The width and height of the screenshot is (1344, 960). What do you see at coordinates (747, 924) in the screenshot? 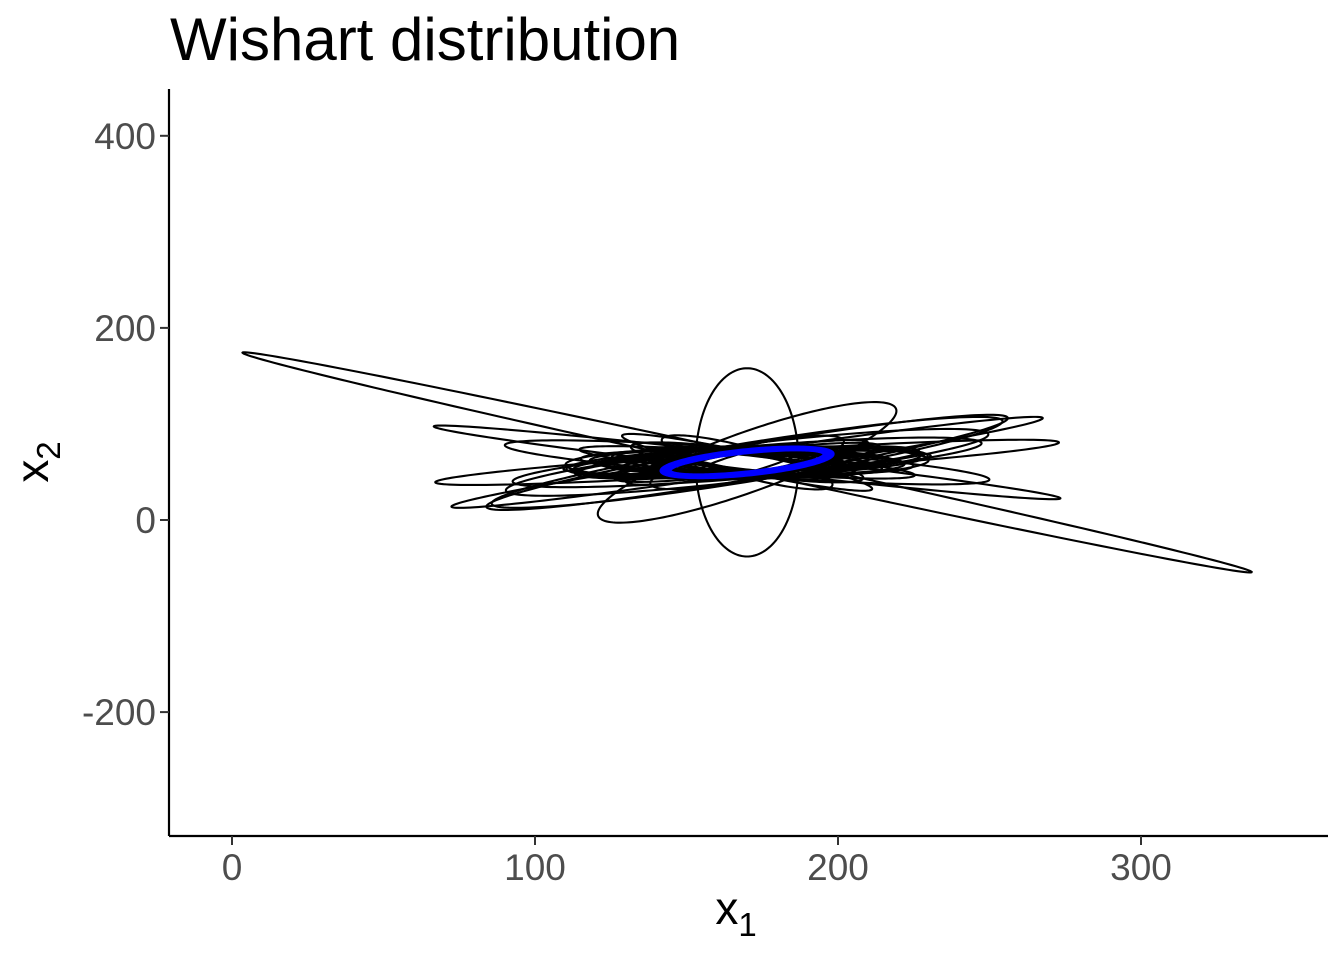
I see `x-axis-title-subscript: 1` at bounding box center [747, 924].